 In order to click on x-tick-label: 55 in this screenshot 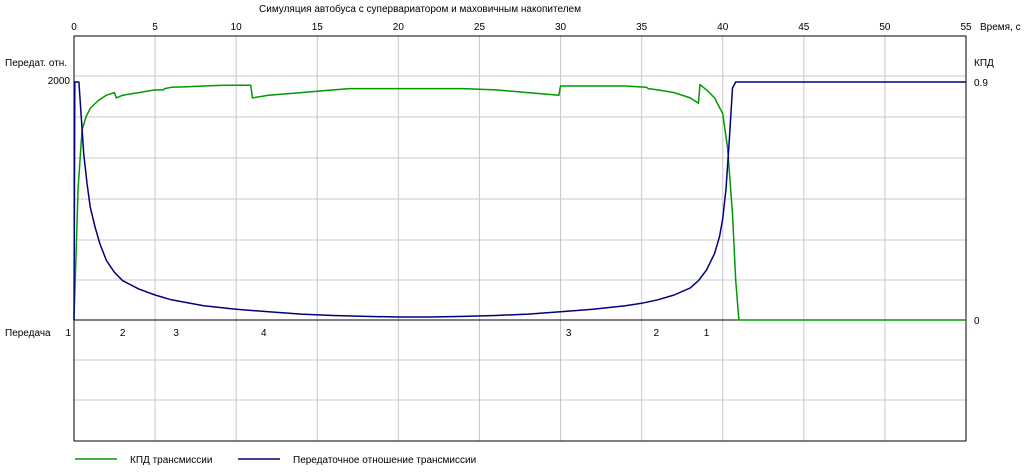, I will do `click(966, 27)`.